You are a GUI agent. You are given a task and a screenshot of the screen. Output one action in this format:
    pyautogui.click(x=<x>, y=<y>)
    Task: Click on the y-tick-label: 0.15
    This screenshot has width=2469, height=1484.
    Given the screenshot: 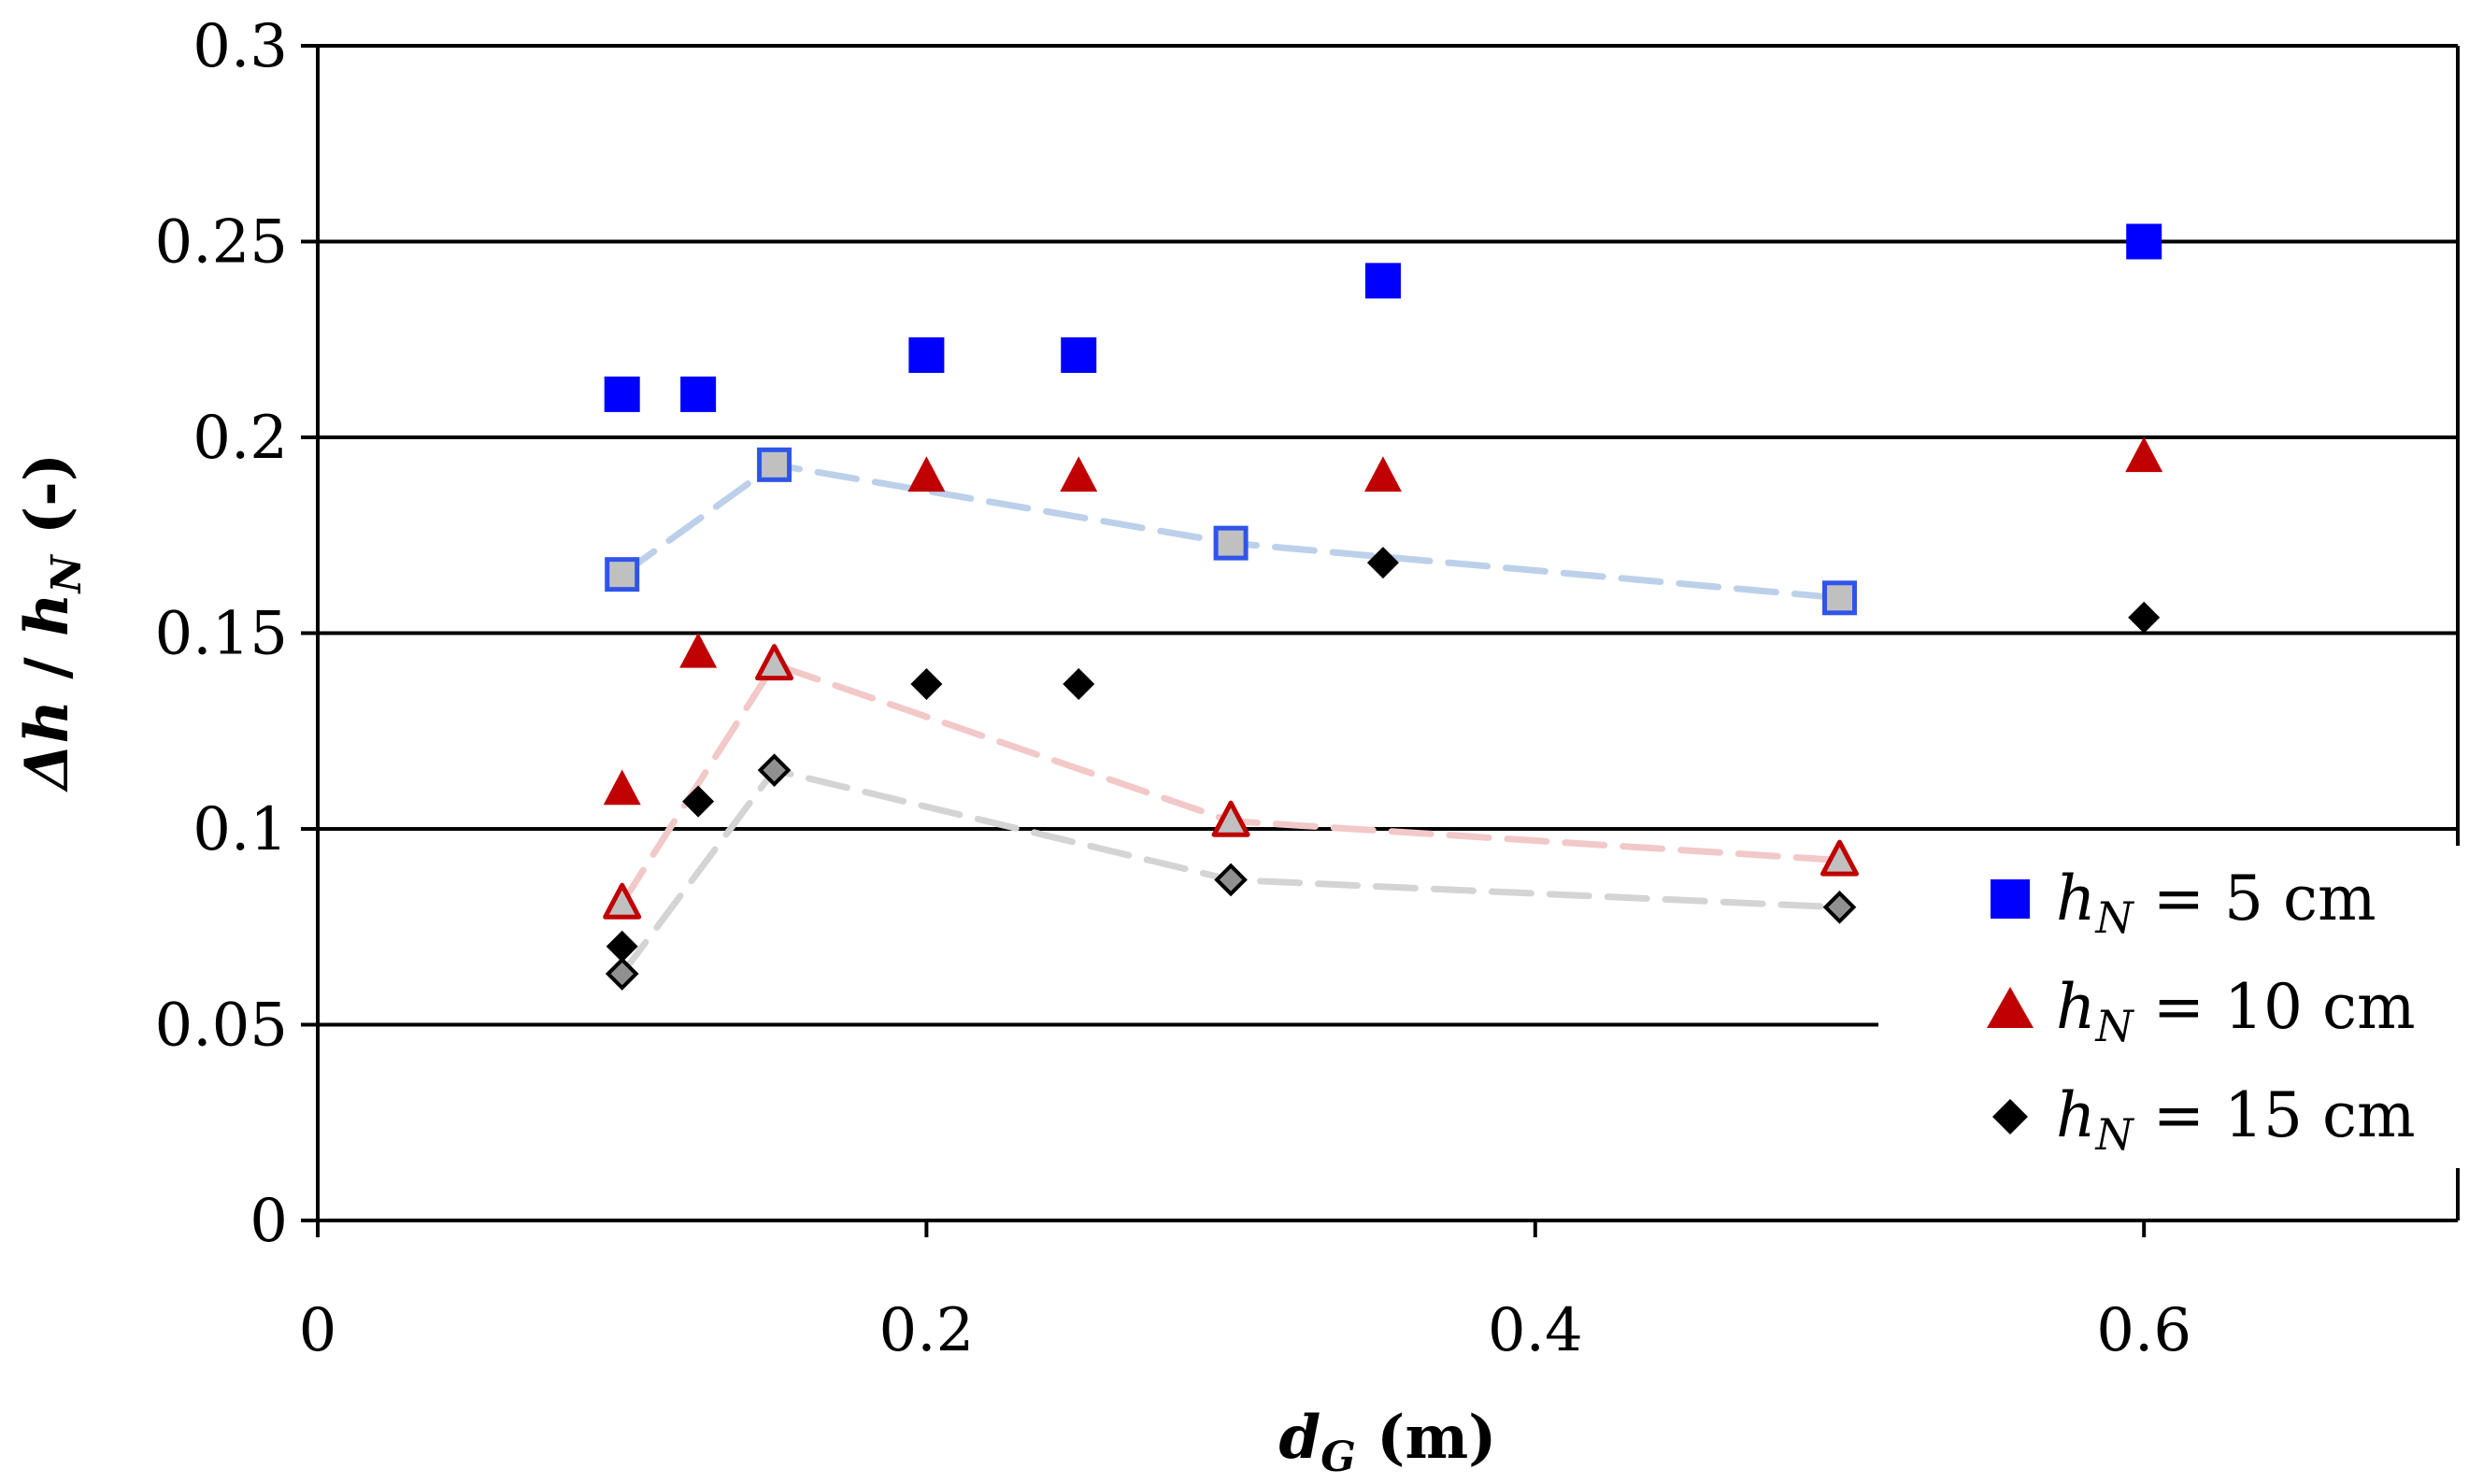 What is the action you would take?
    pyautogui.click(x=222, y=634)
    